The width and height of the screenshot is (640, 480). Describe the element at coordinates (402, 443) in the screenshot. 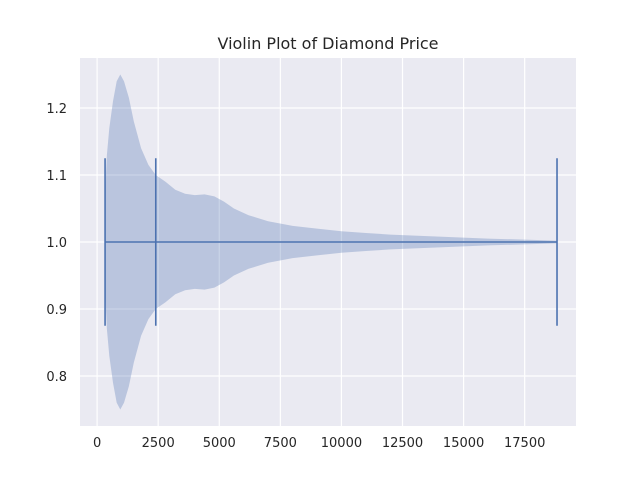

I see `x-tick-label: 12500` at that location.